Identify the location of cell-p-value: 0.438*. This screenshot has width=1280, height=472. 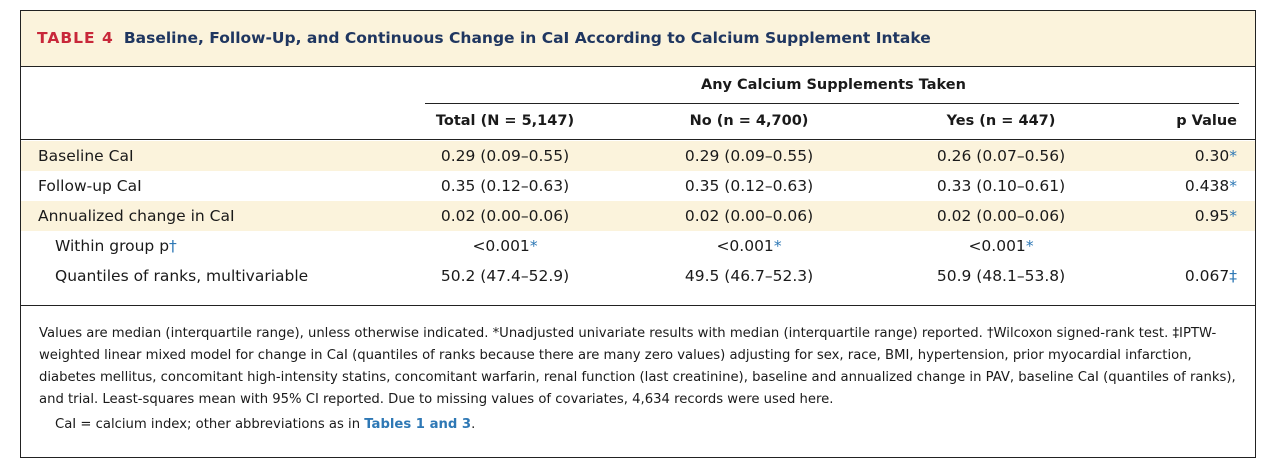
(1211, 186).